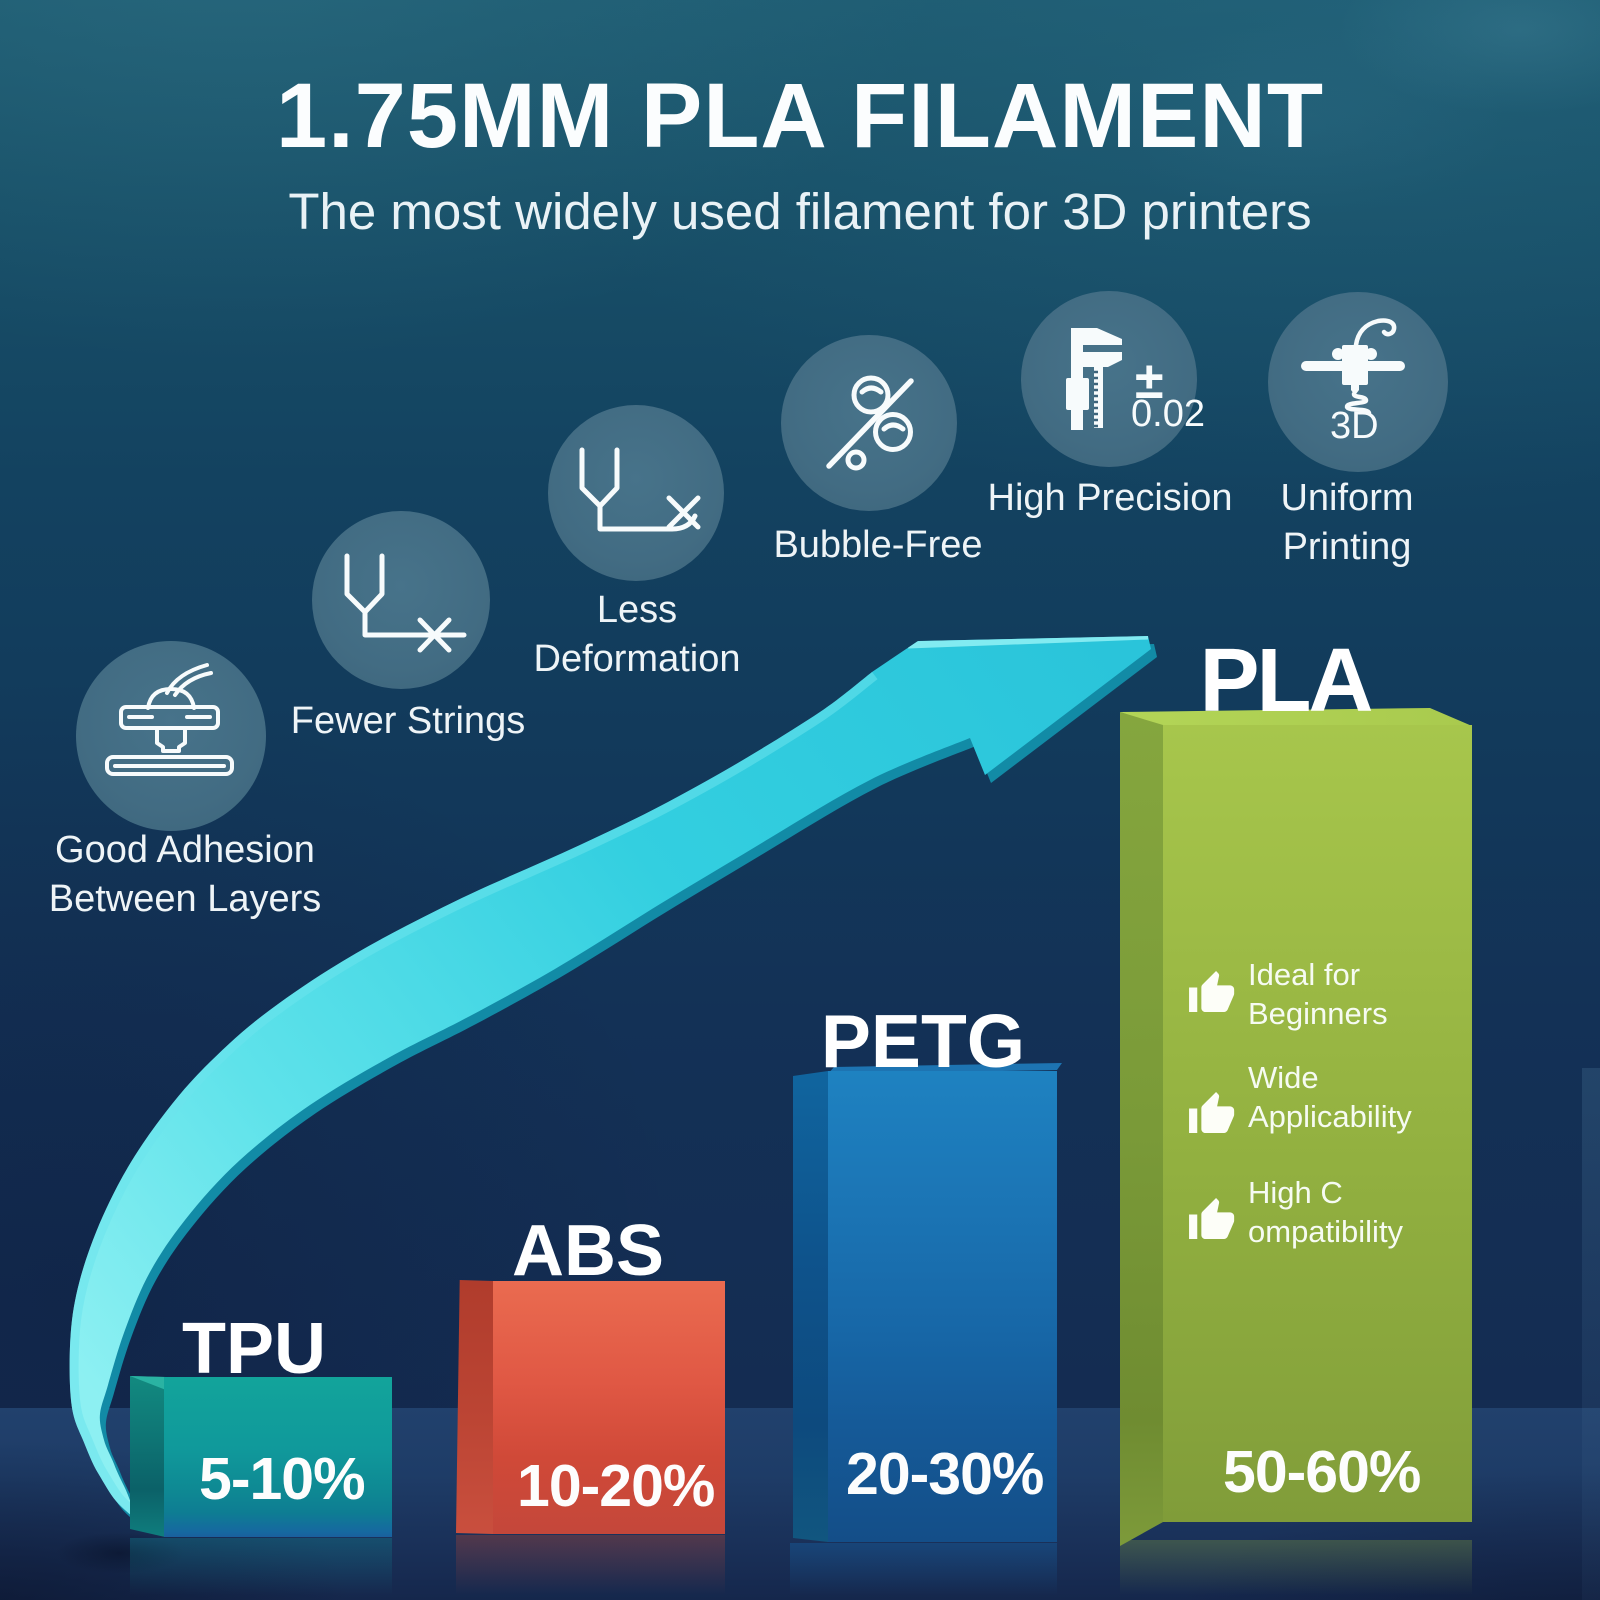 This screenshot has width=1600, height=1600. I want to click on svg-text: 3D, so click(1354, 426).